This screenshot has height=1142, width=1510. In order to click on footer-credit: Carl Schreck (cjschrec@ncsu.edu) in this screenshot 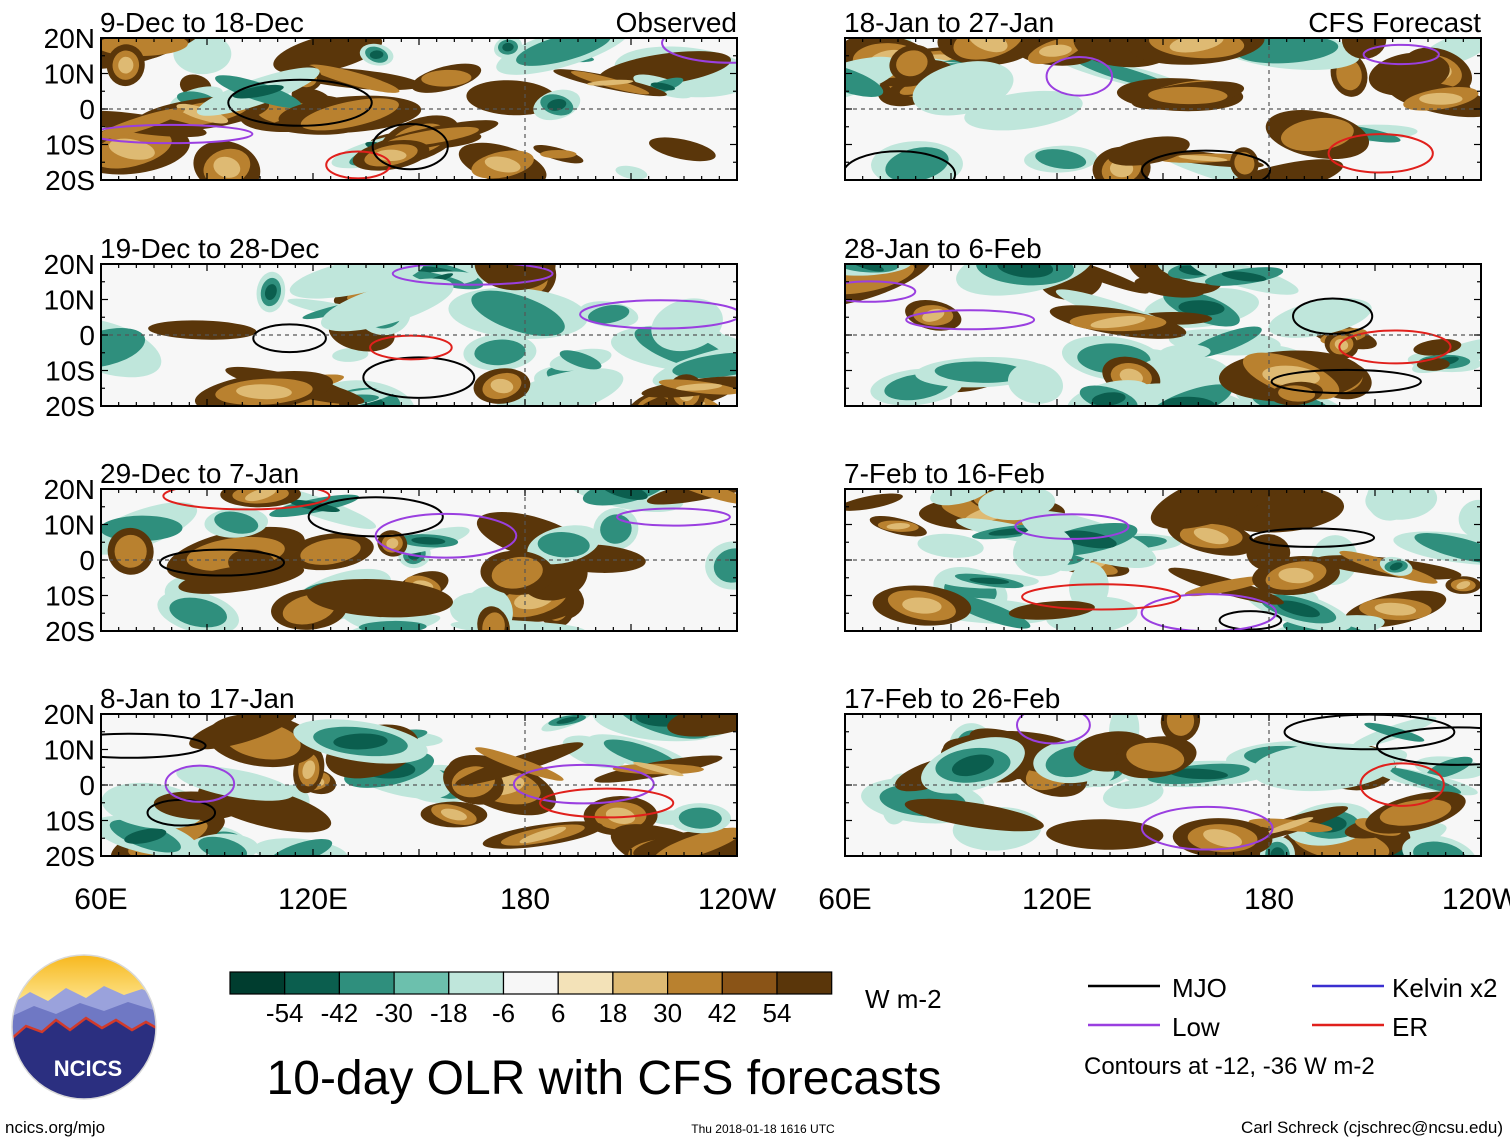, I will do `click(1372, 1127)`.